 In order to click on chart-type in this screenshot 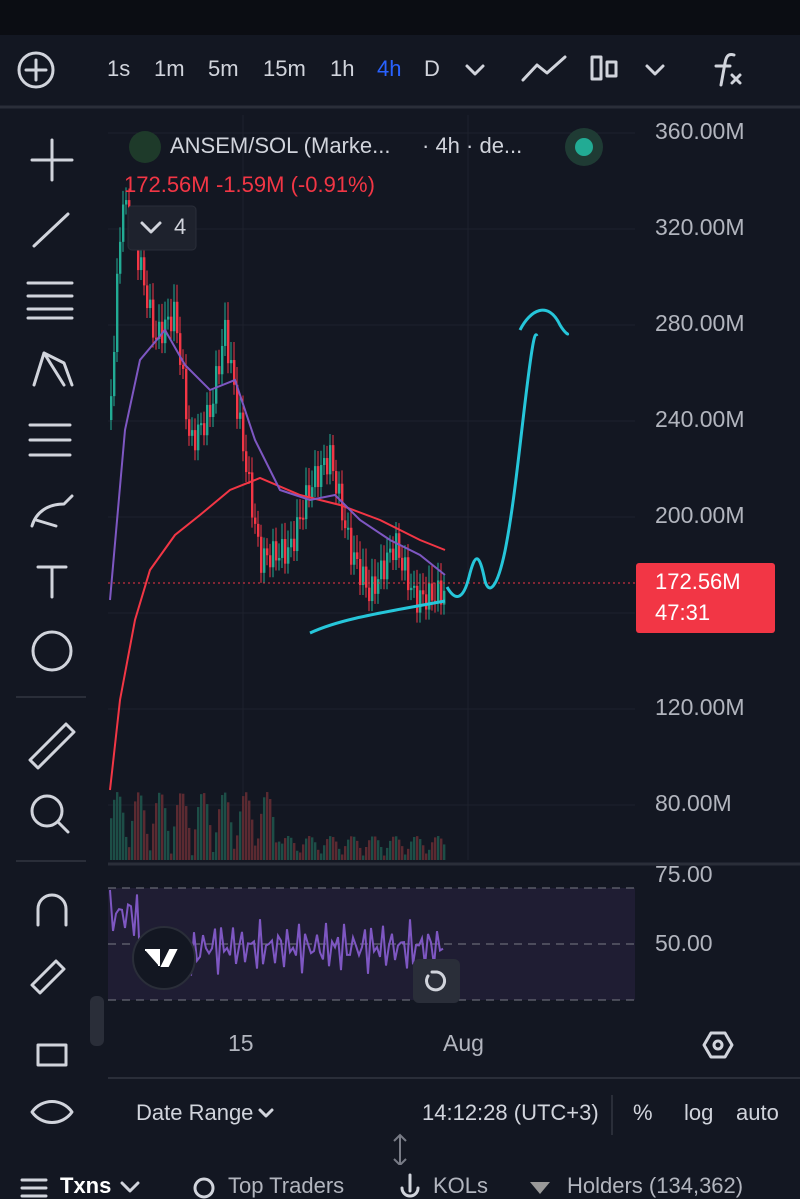, I will do `click(544, 68)`.